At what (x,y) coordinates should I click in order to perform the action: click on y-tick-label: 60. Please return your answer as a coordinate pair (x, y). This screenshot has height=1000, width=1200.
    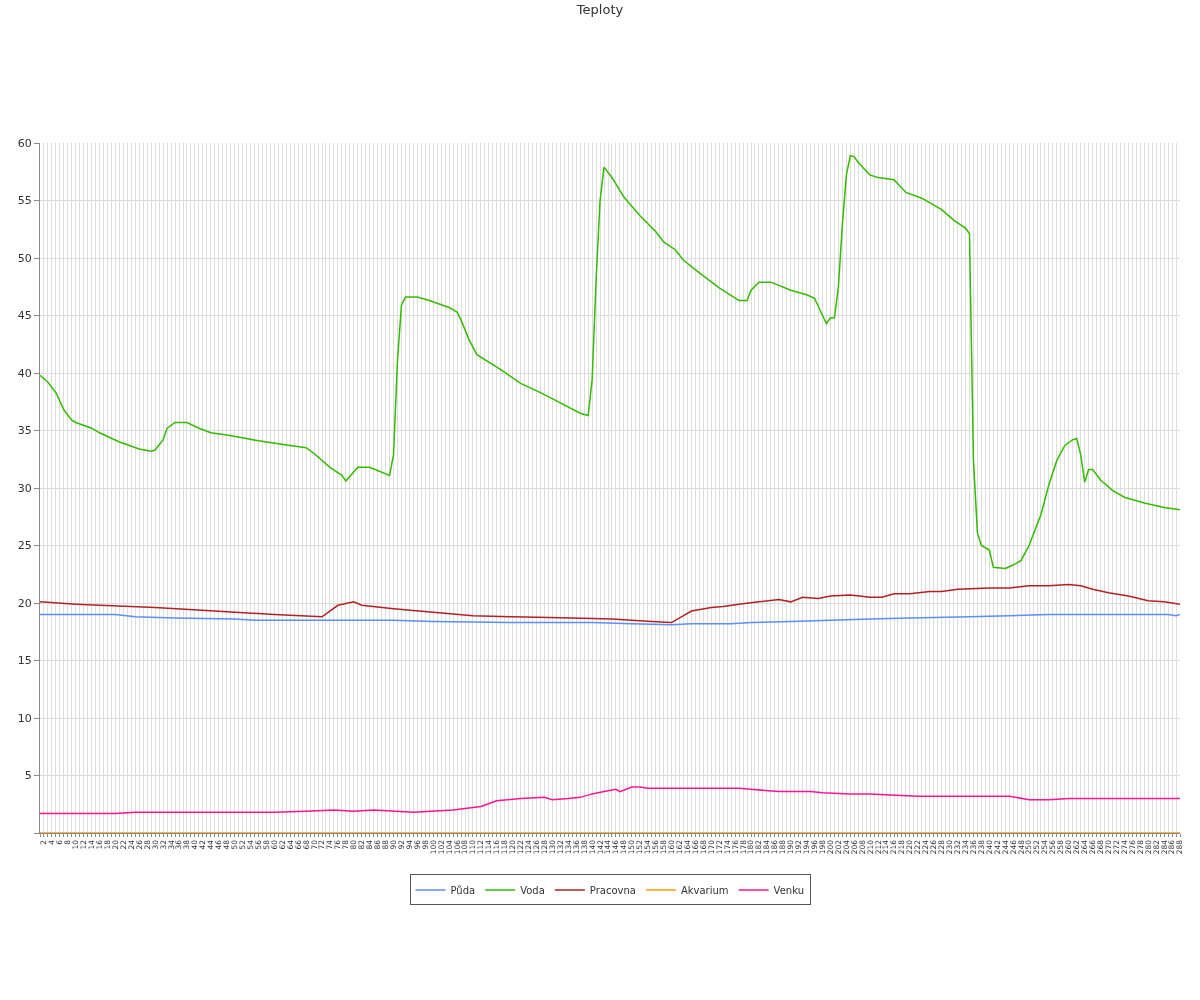
    Looking at the image, I should click on (24, 143).